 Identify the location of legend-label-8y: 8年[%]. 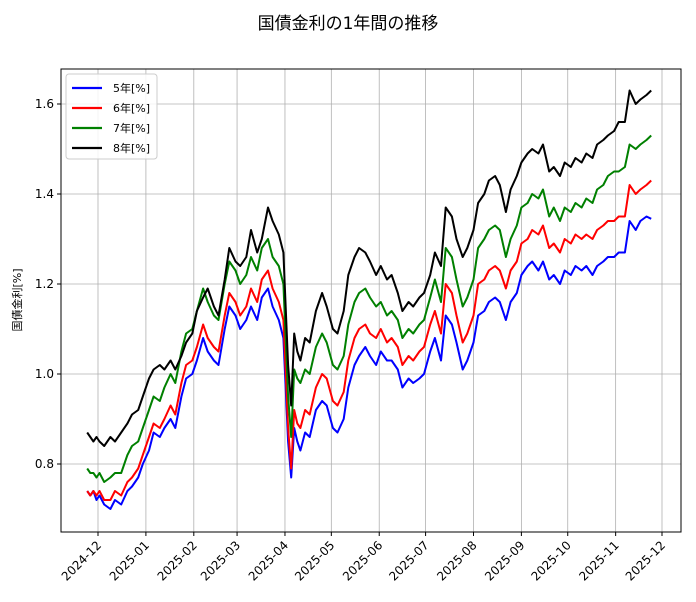
(131, 148).